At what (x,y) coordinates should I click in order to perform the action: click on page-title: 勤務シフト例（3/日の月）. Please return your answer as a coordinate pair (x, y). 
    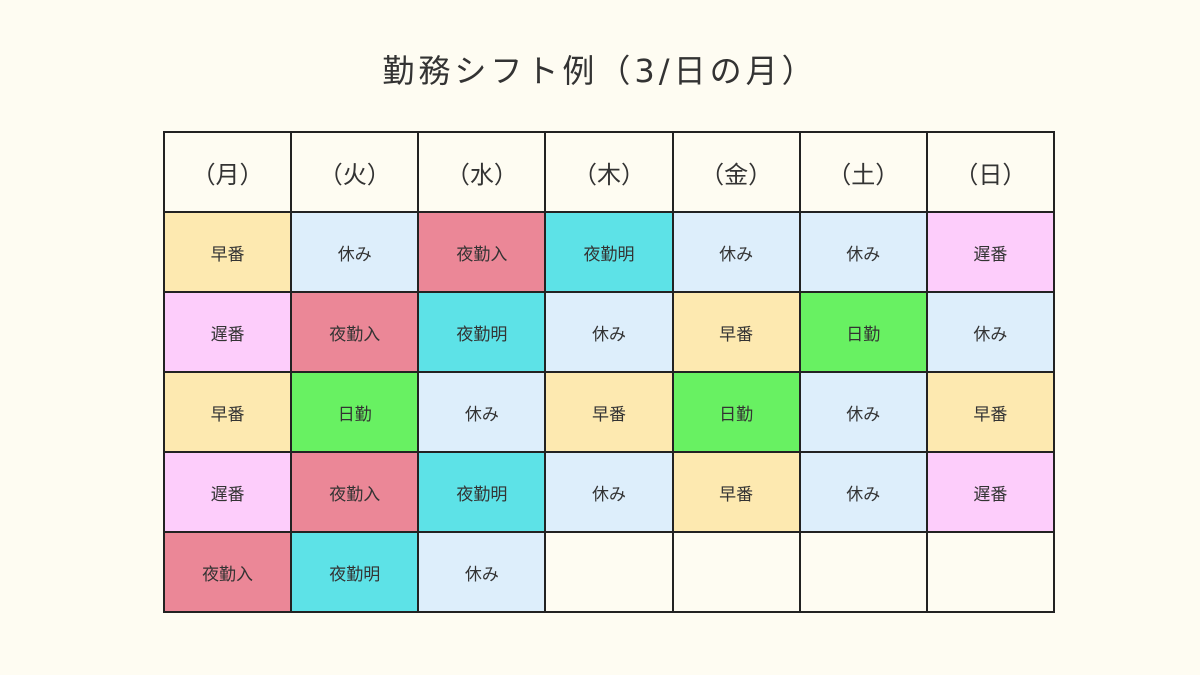
    Looking at the image, I should click on (600, 71).